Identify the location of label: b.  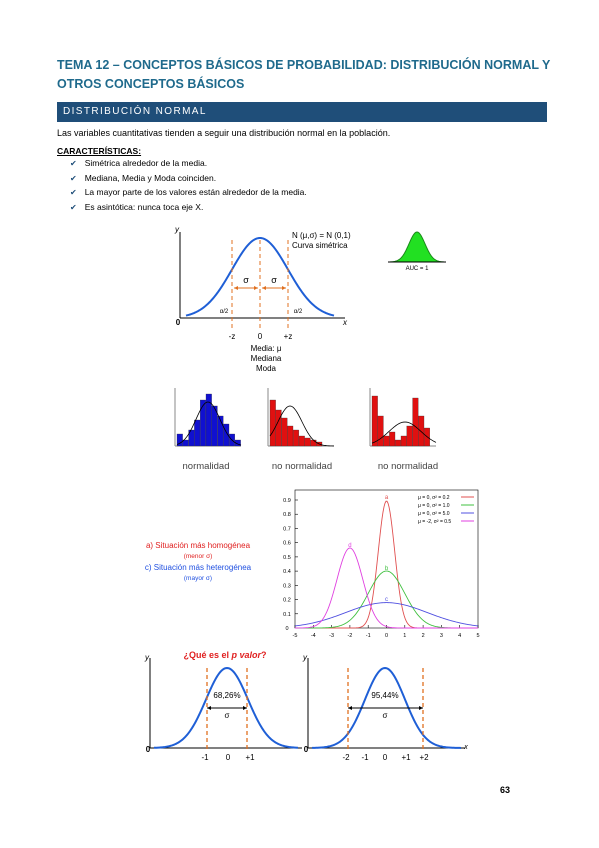
(387, 569).